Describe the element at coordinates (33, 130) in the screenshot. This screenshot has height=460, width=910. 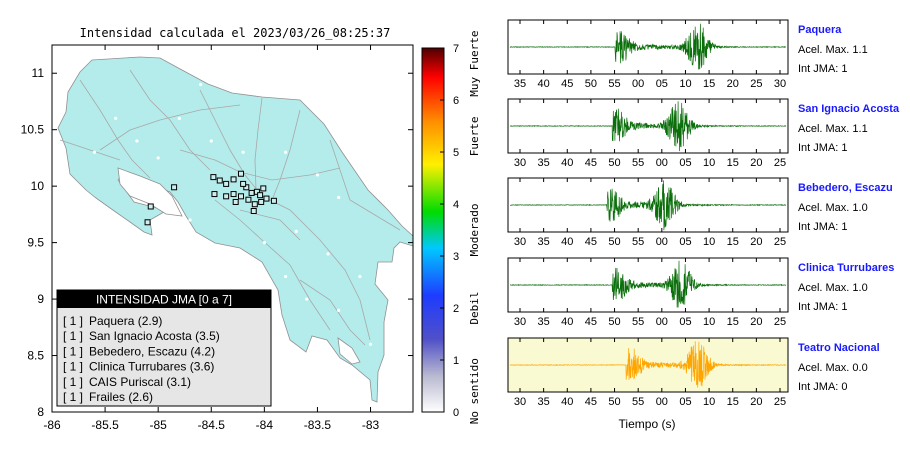
I see `map-y-tick-label: 10.5` at that location.